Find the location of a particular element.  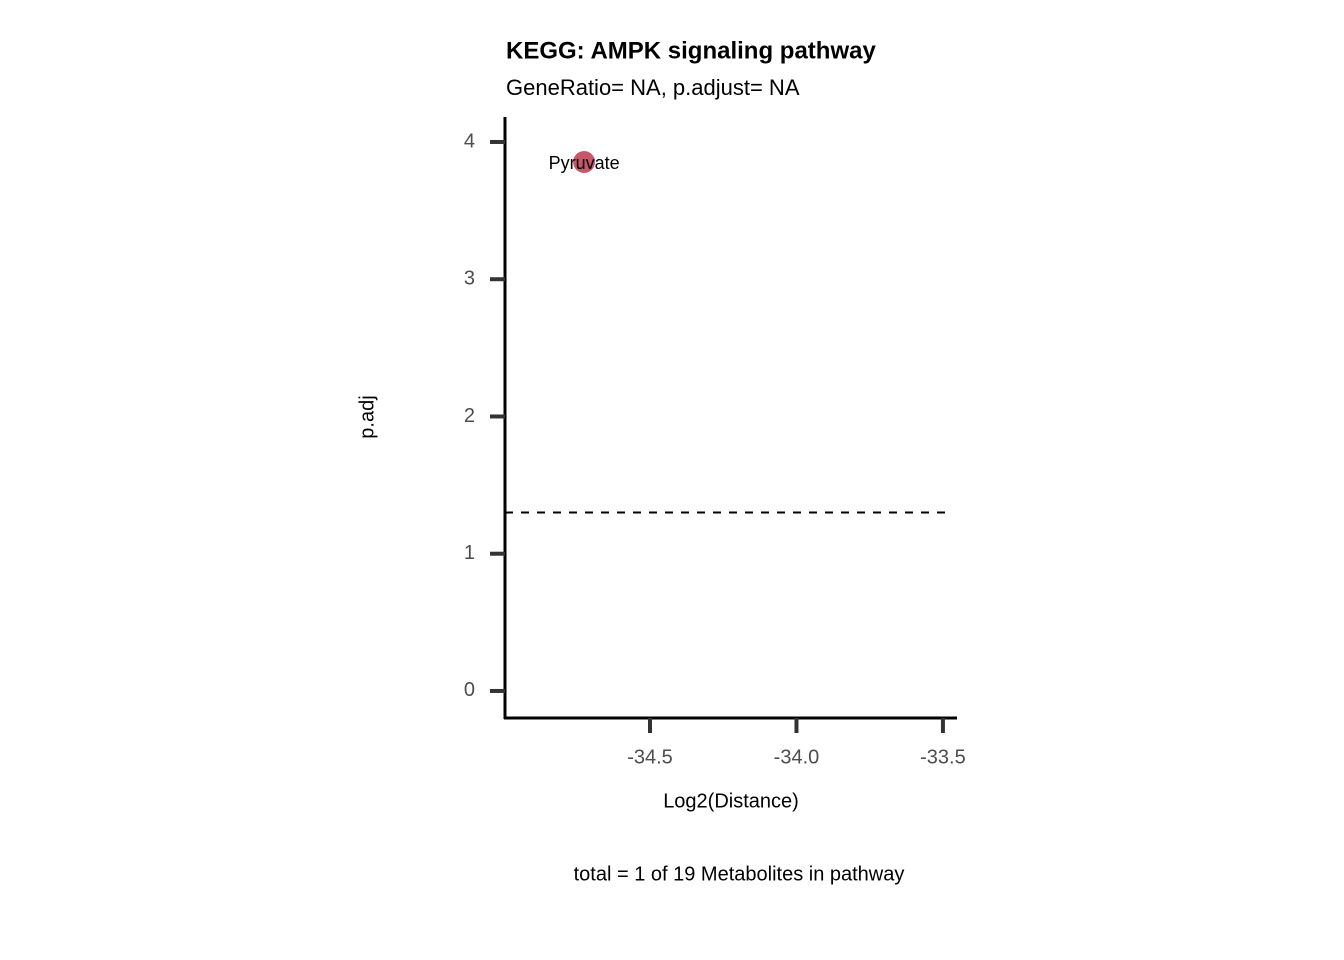

y-tick-label: 2 is located at coordinates (469, 416).